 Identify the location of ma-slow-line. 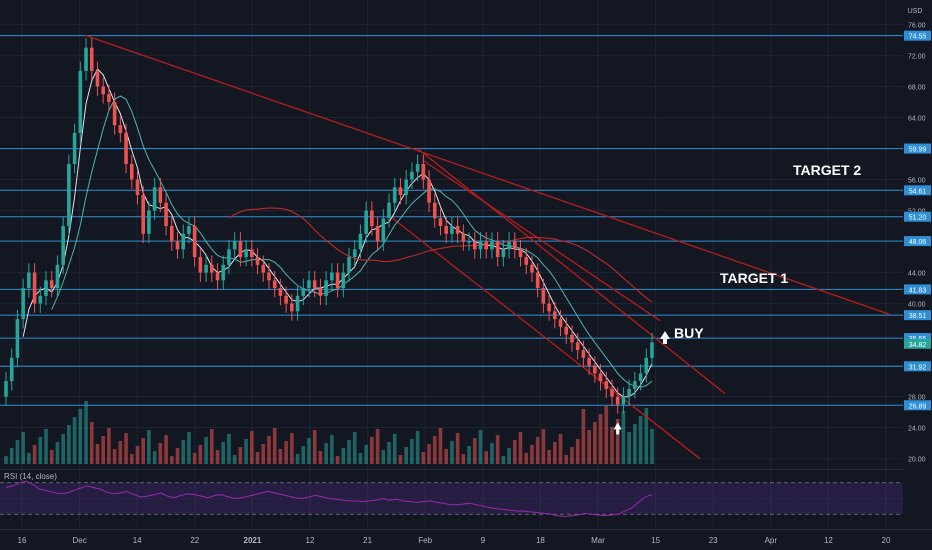
(440, 255).